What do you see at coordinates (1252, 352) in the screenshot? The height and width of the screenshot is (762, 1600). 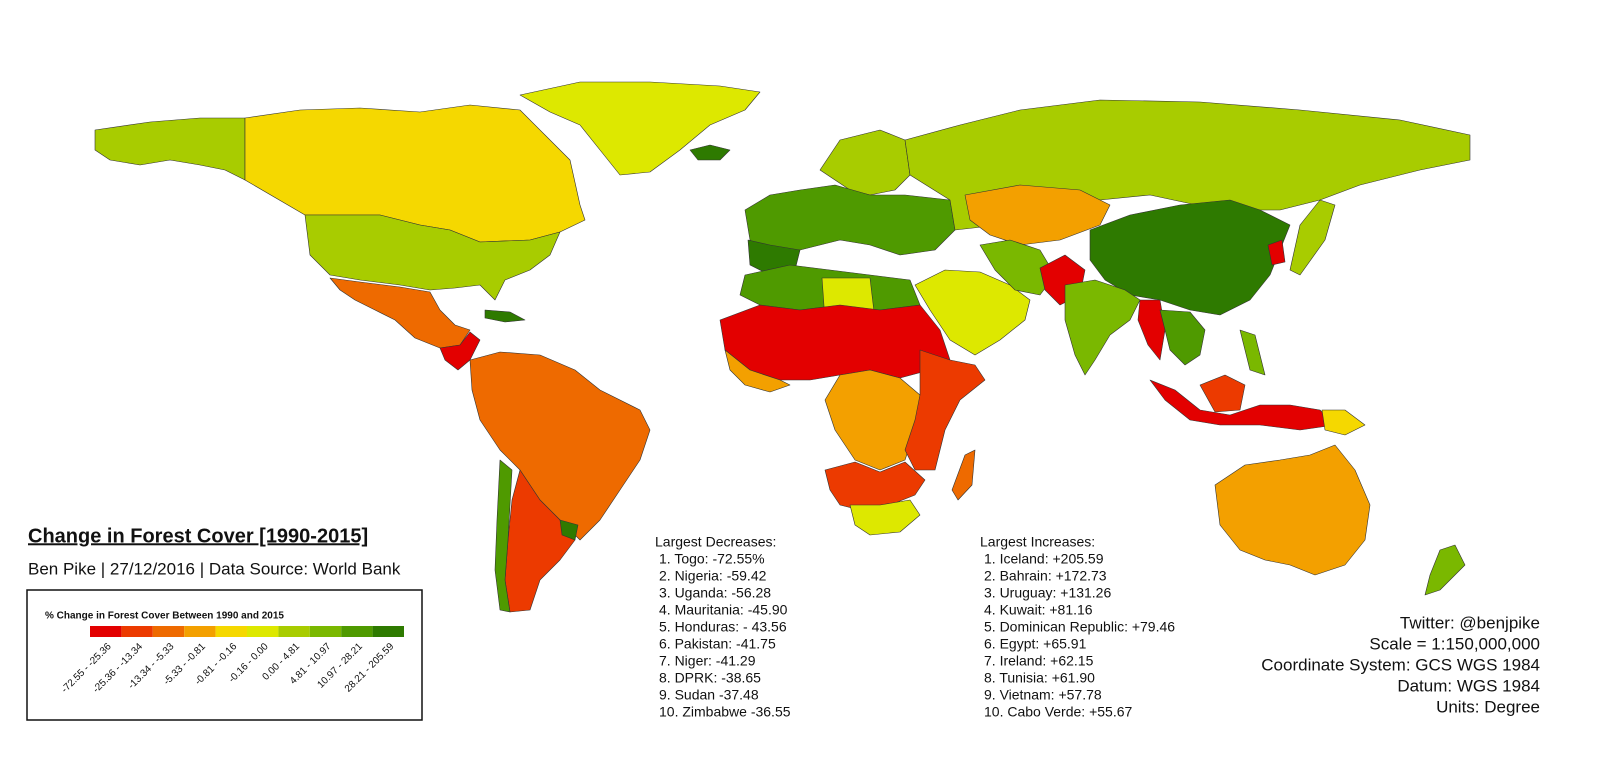 I see `philippines` at bounding box center [1252, 352].